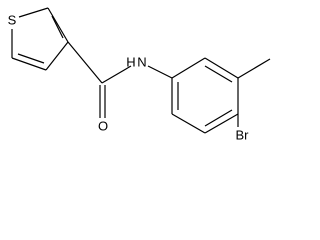 The width and height of the screenshot is (320, 240). I want to click on atom-label: N, so click(141, 61).